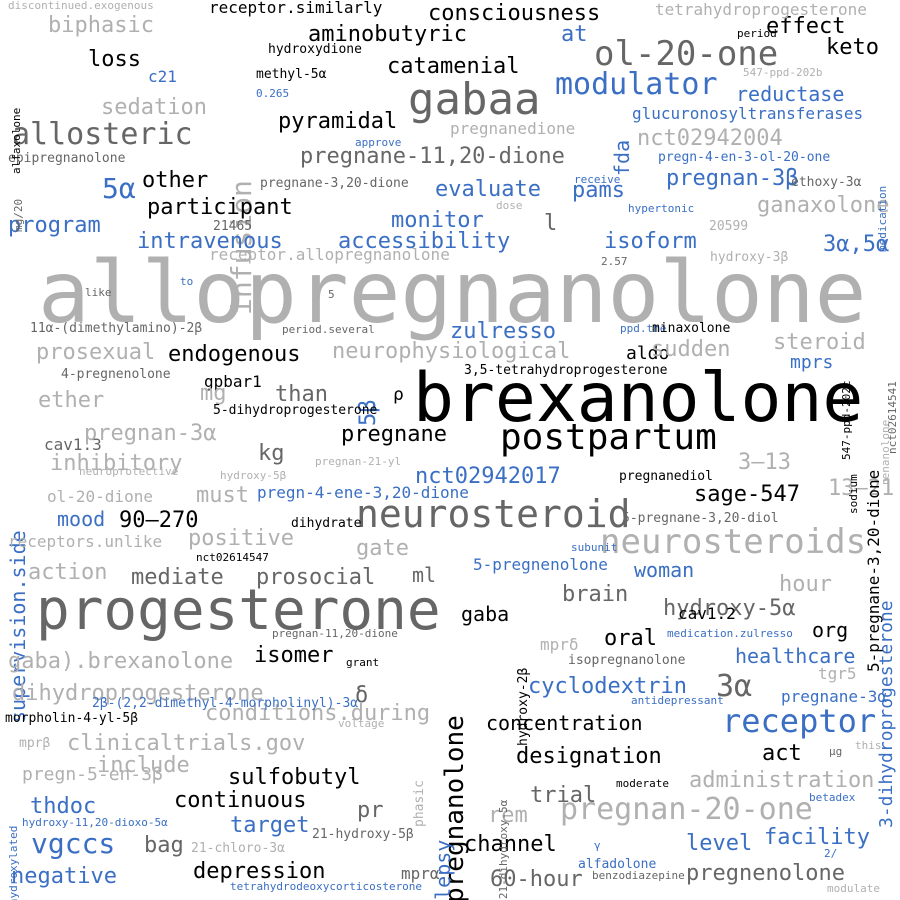 This screenshot has height=900, width=900. What do you see at coordinates (700, 518) in the screenshot?
I see `word-5-pregnane-3-20-diol-165: 5-pregnane-3,20-diol` at bounding box center [700, 518].